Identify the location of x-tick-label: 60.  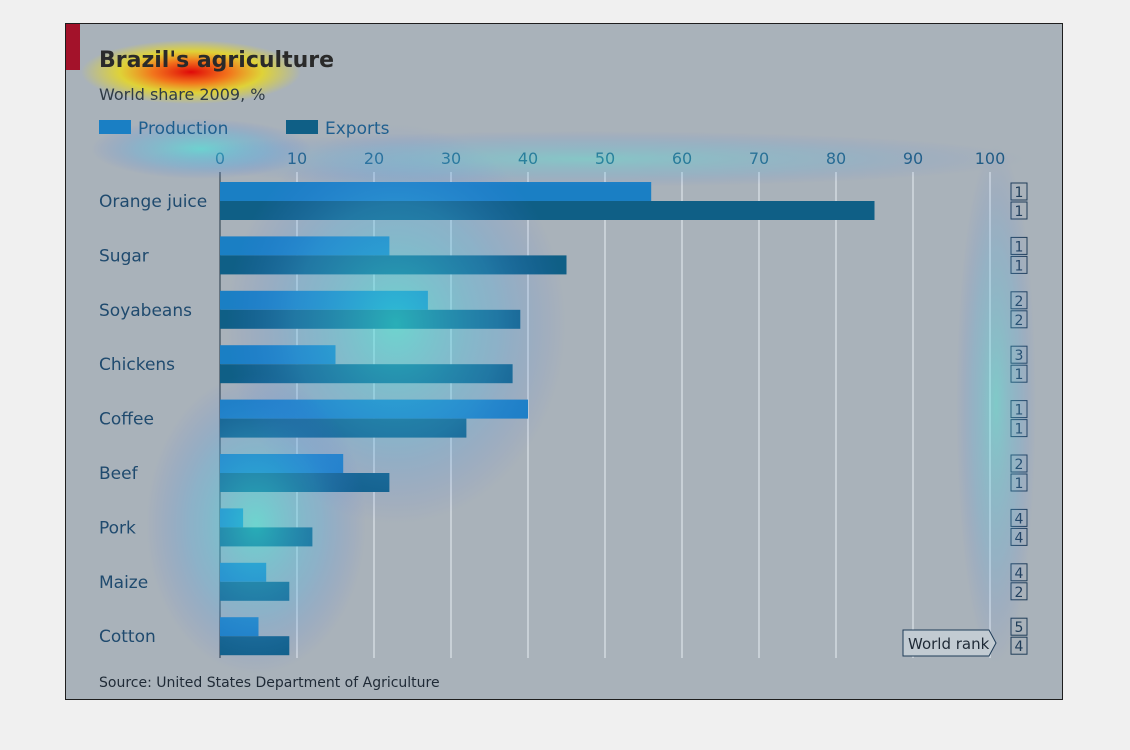
(682, 158).